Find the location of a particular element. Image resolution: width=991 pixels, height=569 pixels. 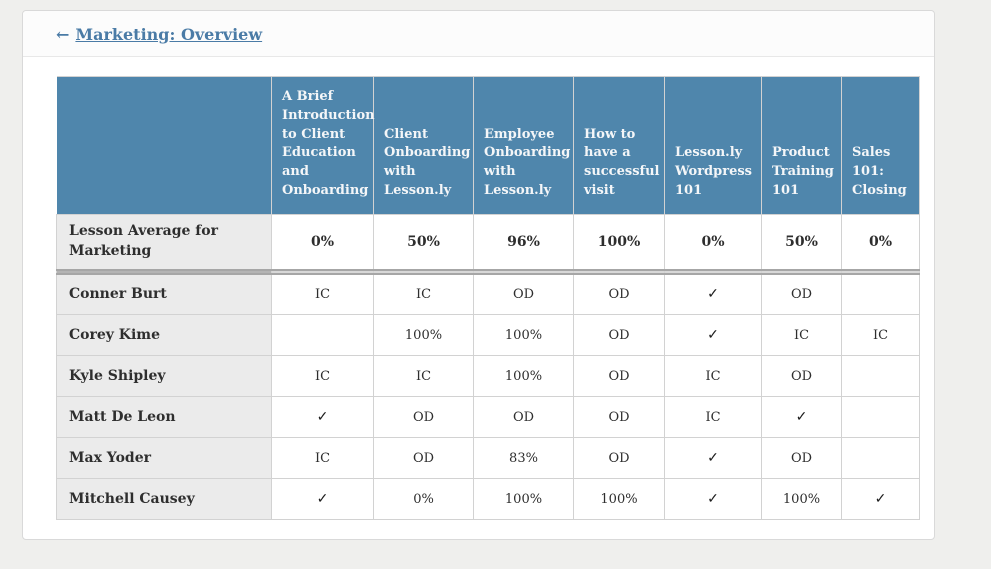

back-link: ← Marketing: Overview is located at coordinates (159, 34).